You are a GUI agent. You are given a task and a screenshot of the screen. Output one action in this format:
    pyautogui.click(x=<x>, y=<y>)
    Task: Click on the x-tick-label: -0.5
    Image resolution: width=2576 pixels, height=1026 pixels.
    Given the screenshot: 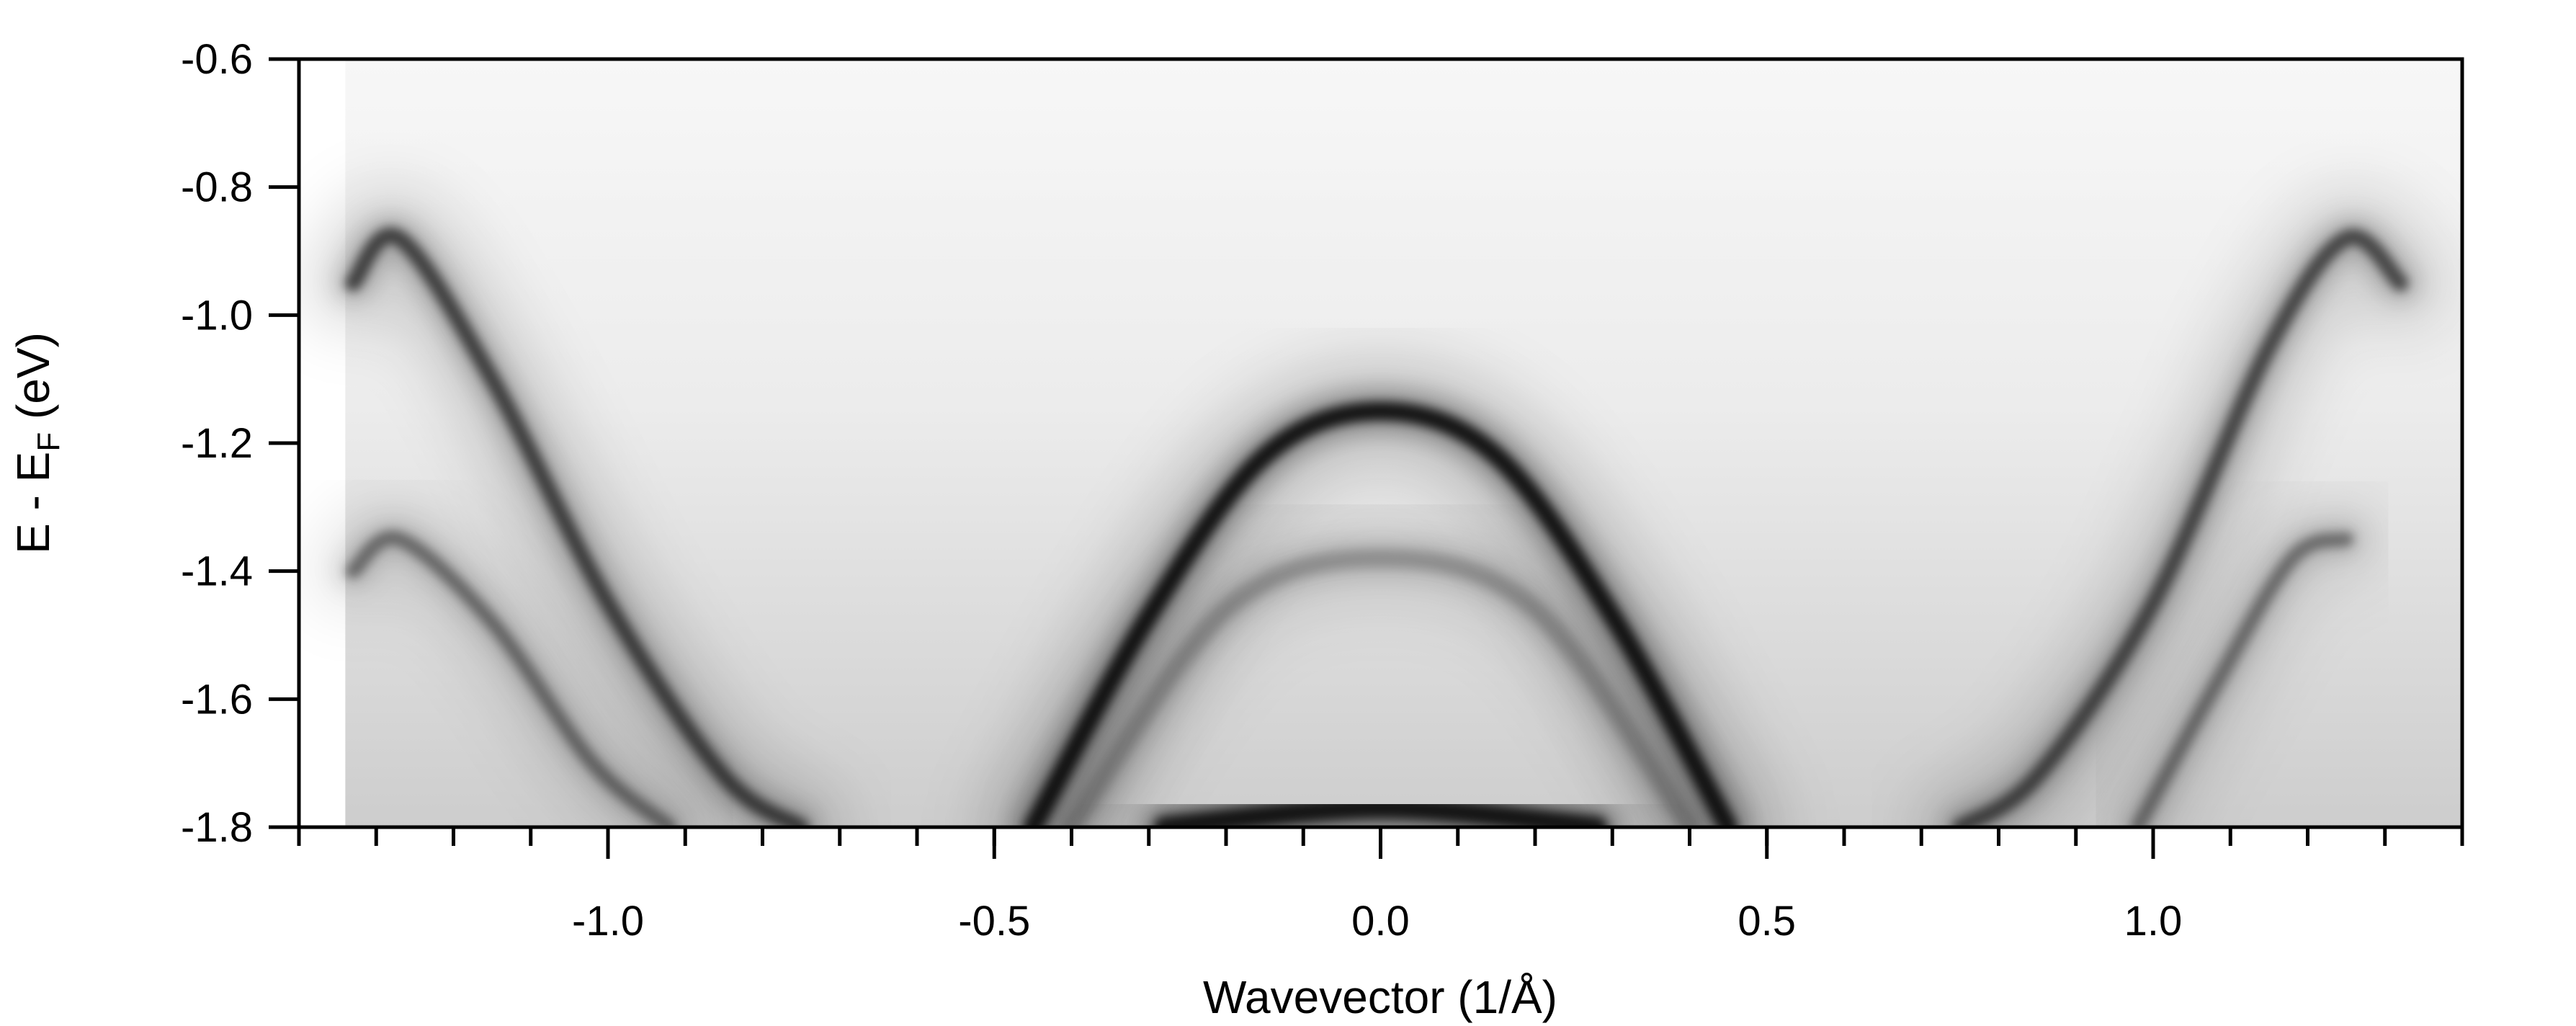 What is the action you would take?
    pyautogui.click(x=994, y=921)
    